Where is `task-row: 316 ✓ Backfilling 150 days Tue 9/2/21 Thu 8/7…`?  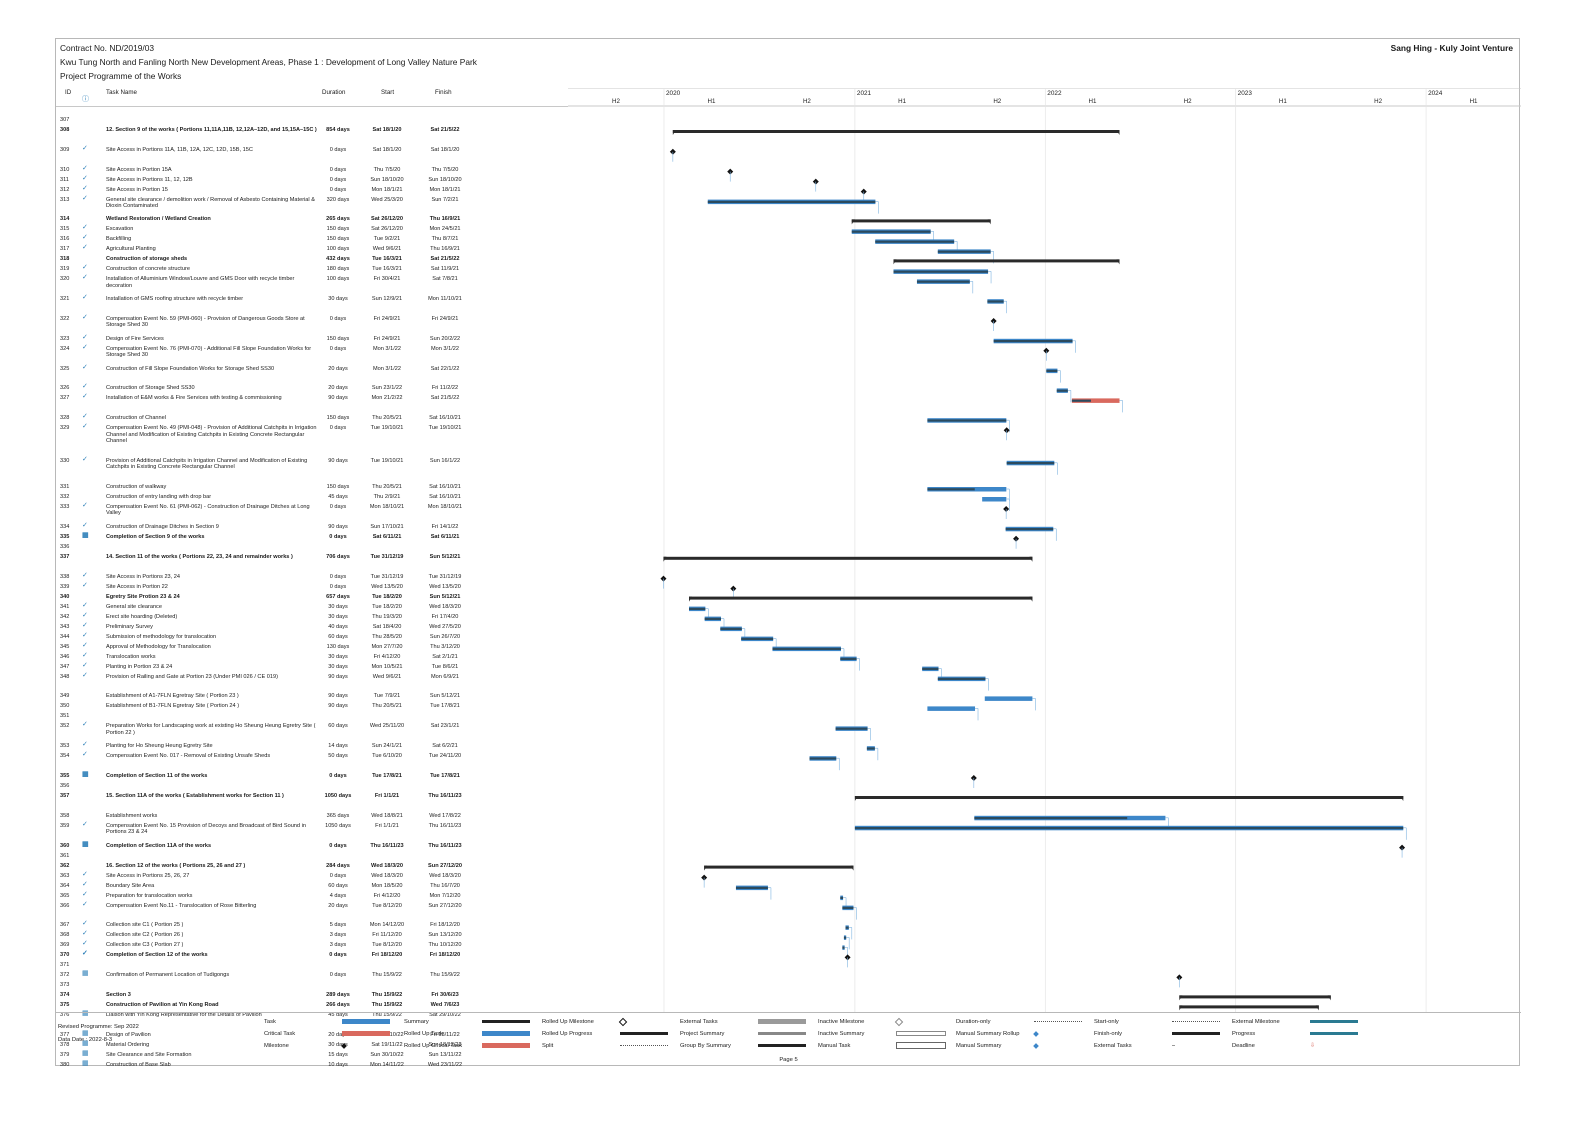
task-row: 316 ✓ Backfilling 150 days Tue 9/2/21 Thu 8/7… is located at coordinates (312, 240).